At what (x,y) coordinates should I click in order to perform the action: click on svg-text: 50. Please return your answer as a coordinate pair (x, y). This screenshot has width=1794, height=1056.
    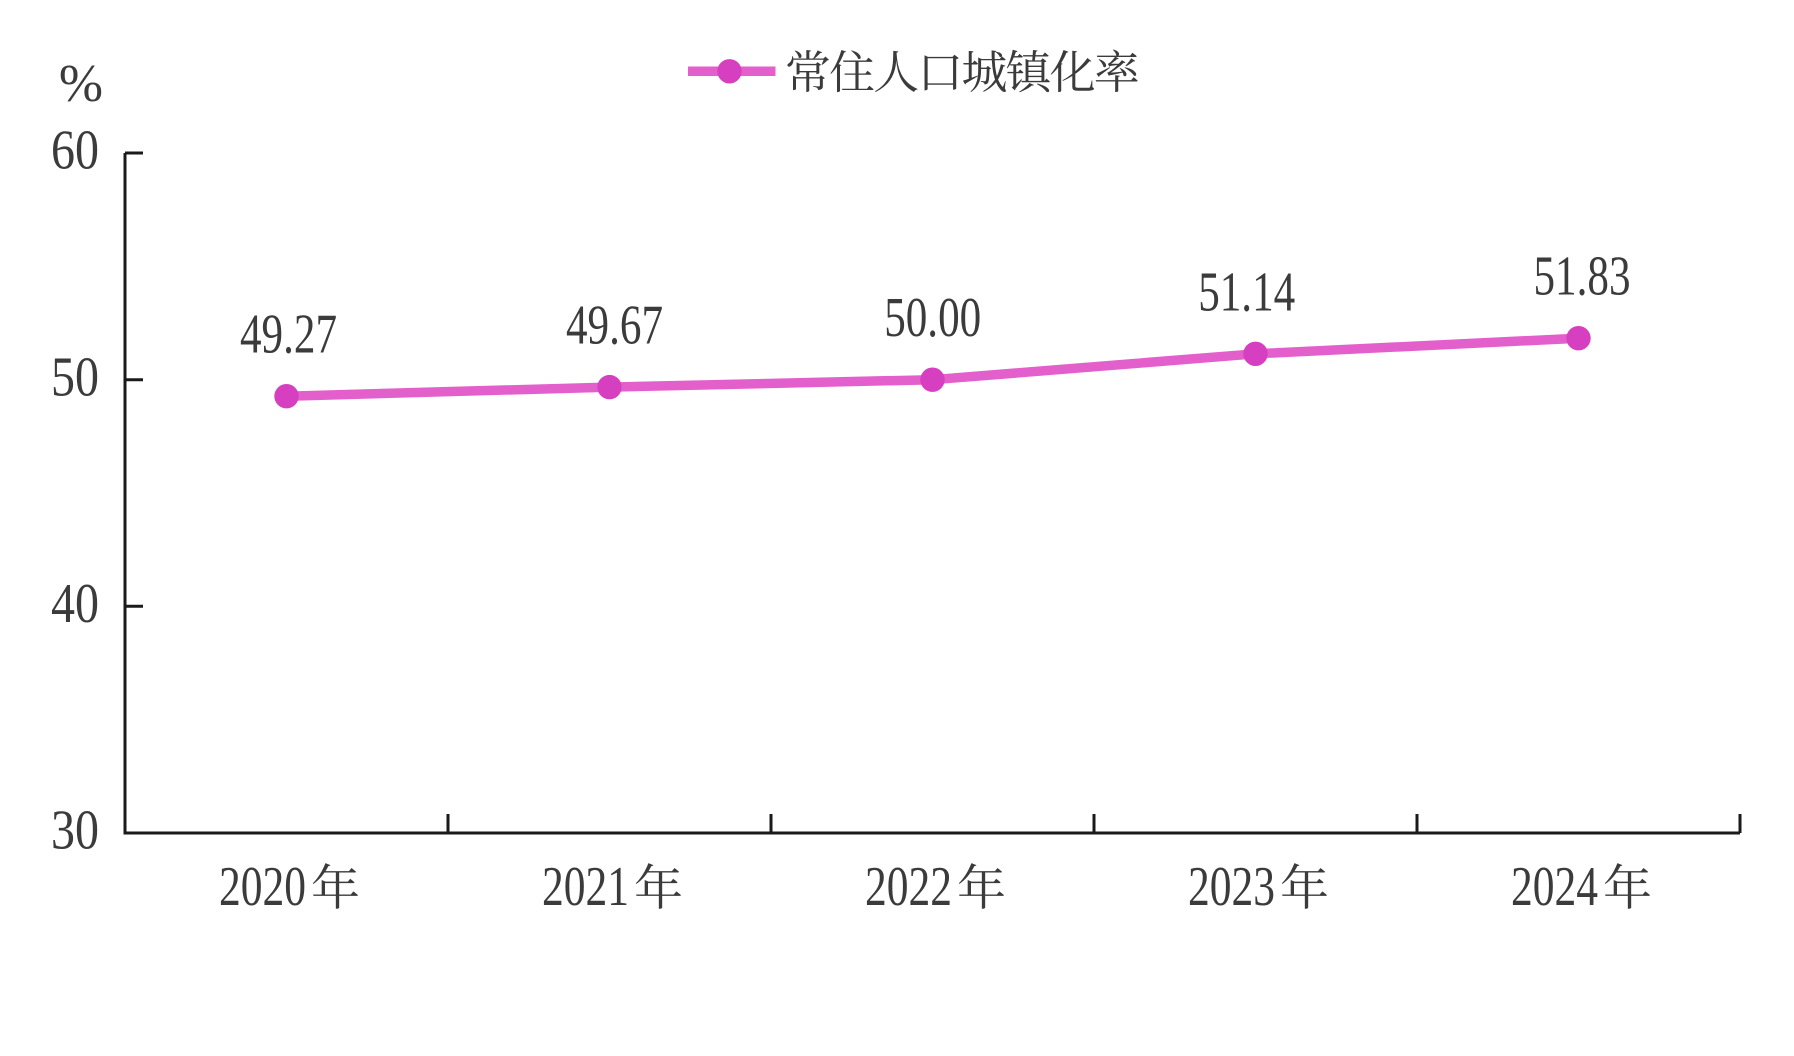
    Looking at the image, I should click on (75, 377).